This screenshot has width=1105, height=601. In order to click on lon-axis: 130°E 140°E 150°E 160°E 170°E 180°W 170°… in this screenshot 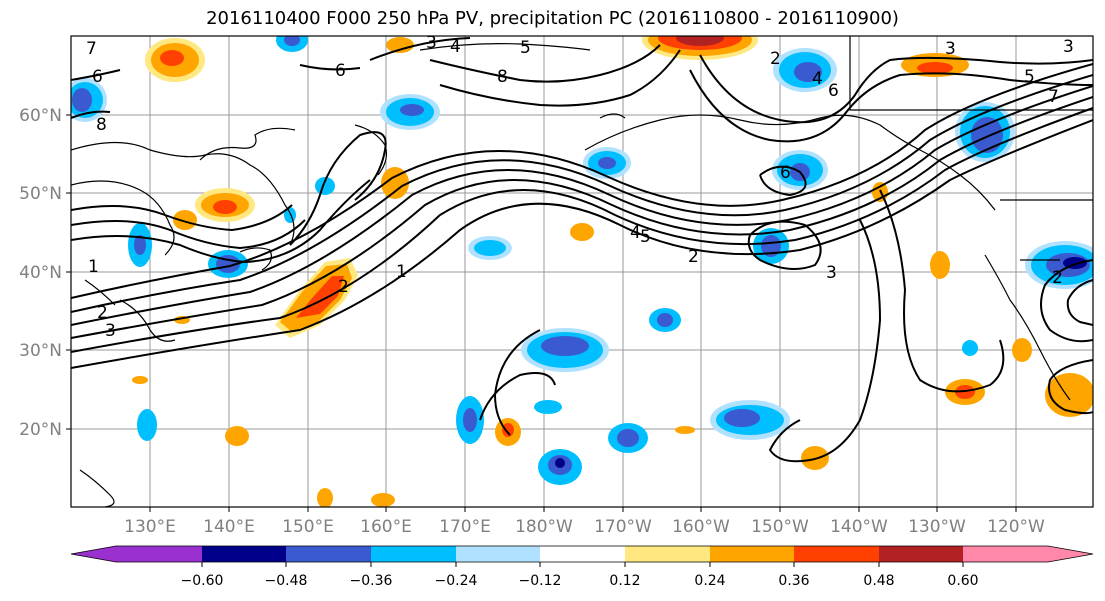, I will do `click(584, 522)`.